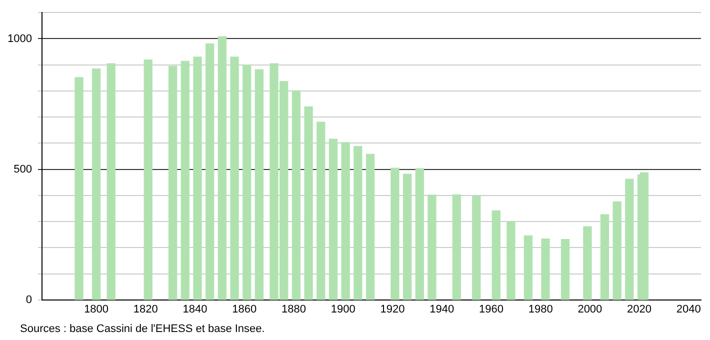 This screenshot has height=340, width=710. What do you see at coordinates (23, 169) in the screenshot?
I see `y-tick-label: 500` at bounding box center [23, 169].